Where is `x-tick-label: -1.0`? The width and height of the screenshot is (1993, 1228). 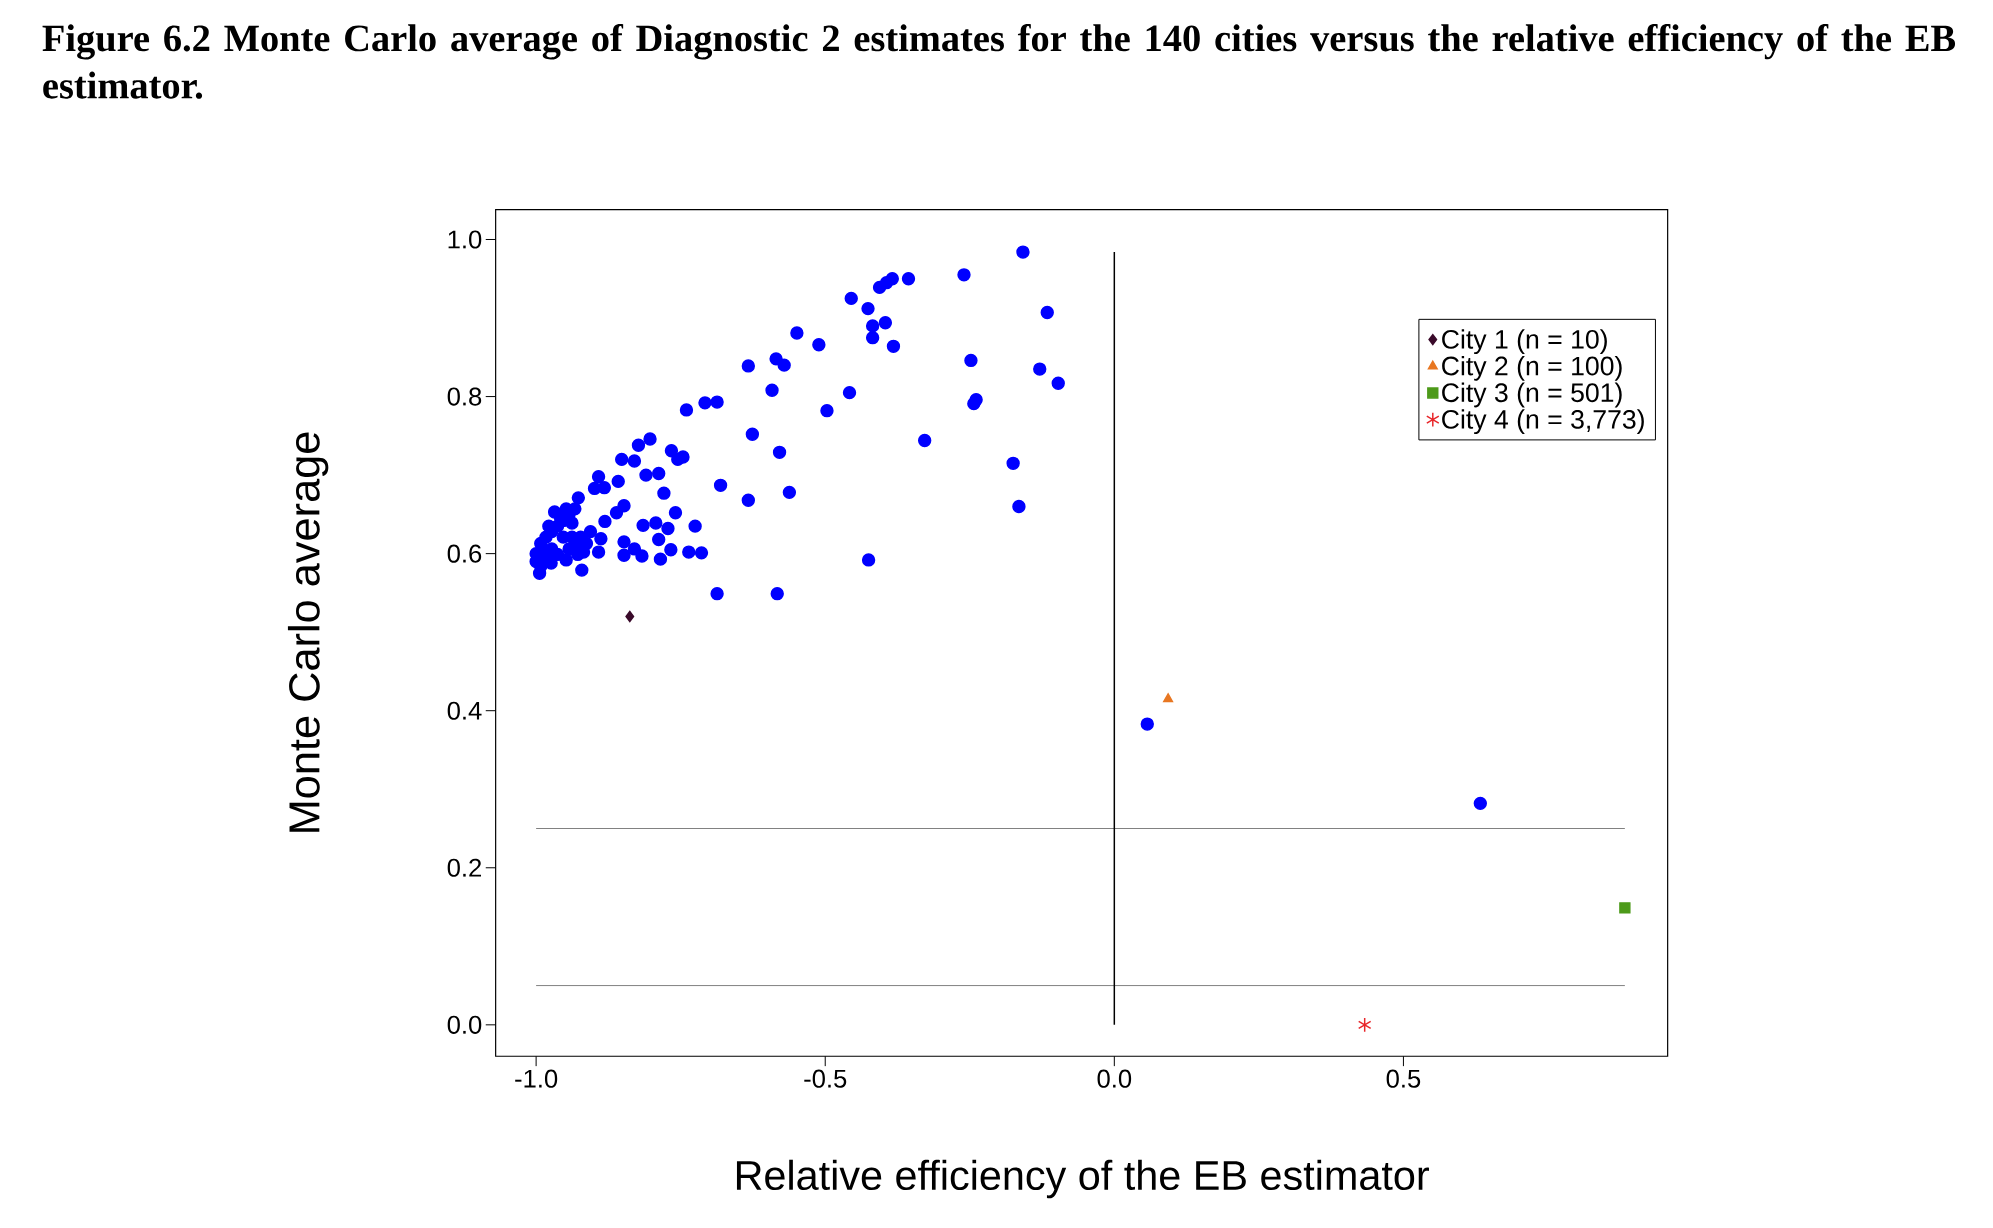
x-tick-label: -1.0 is located at coordinates (536, 1078).